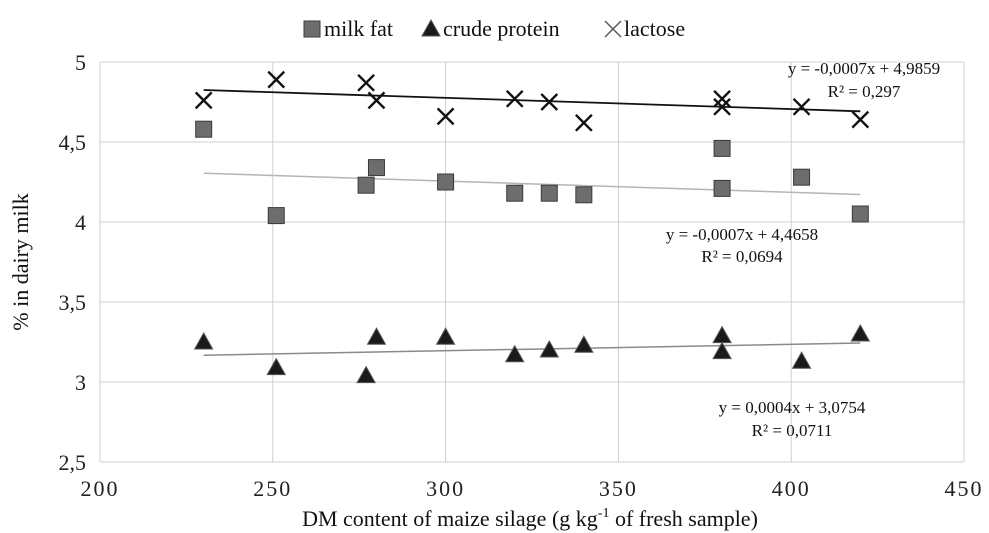 Image resolution: width=989 pixels, height=533 pixels. I want to click on y-tick-label: 2,5, so click(73, 462).